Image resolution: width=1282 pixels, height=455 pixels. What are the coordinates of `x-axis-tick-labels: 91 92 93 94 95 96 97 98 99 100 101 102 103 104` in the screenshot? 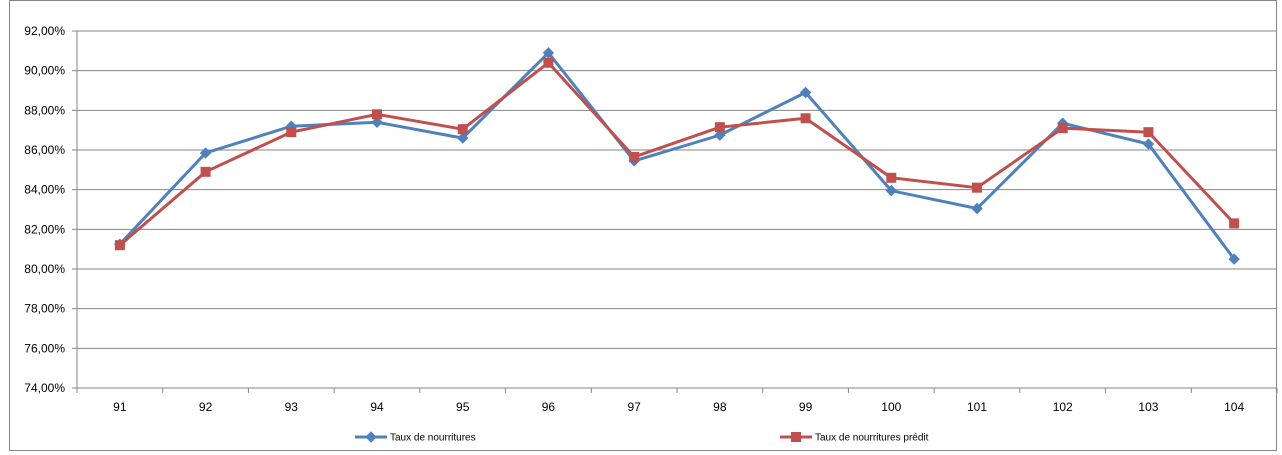 It's located at (678, 407).